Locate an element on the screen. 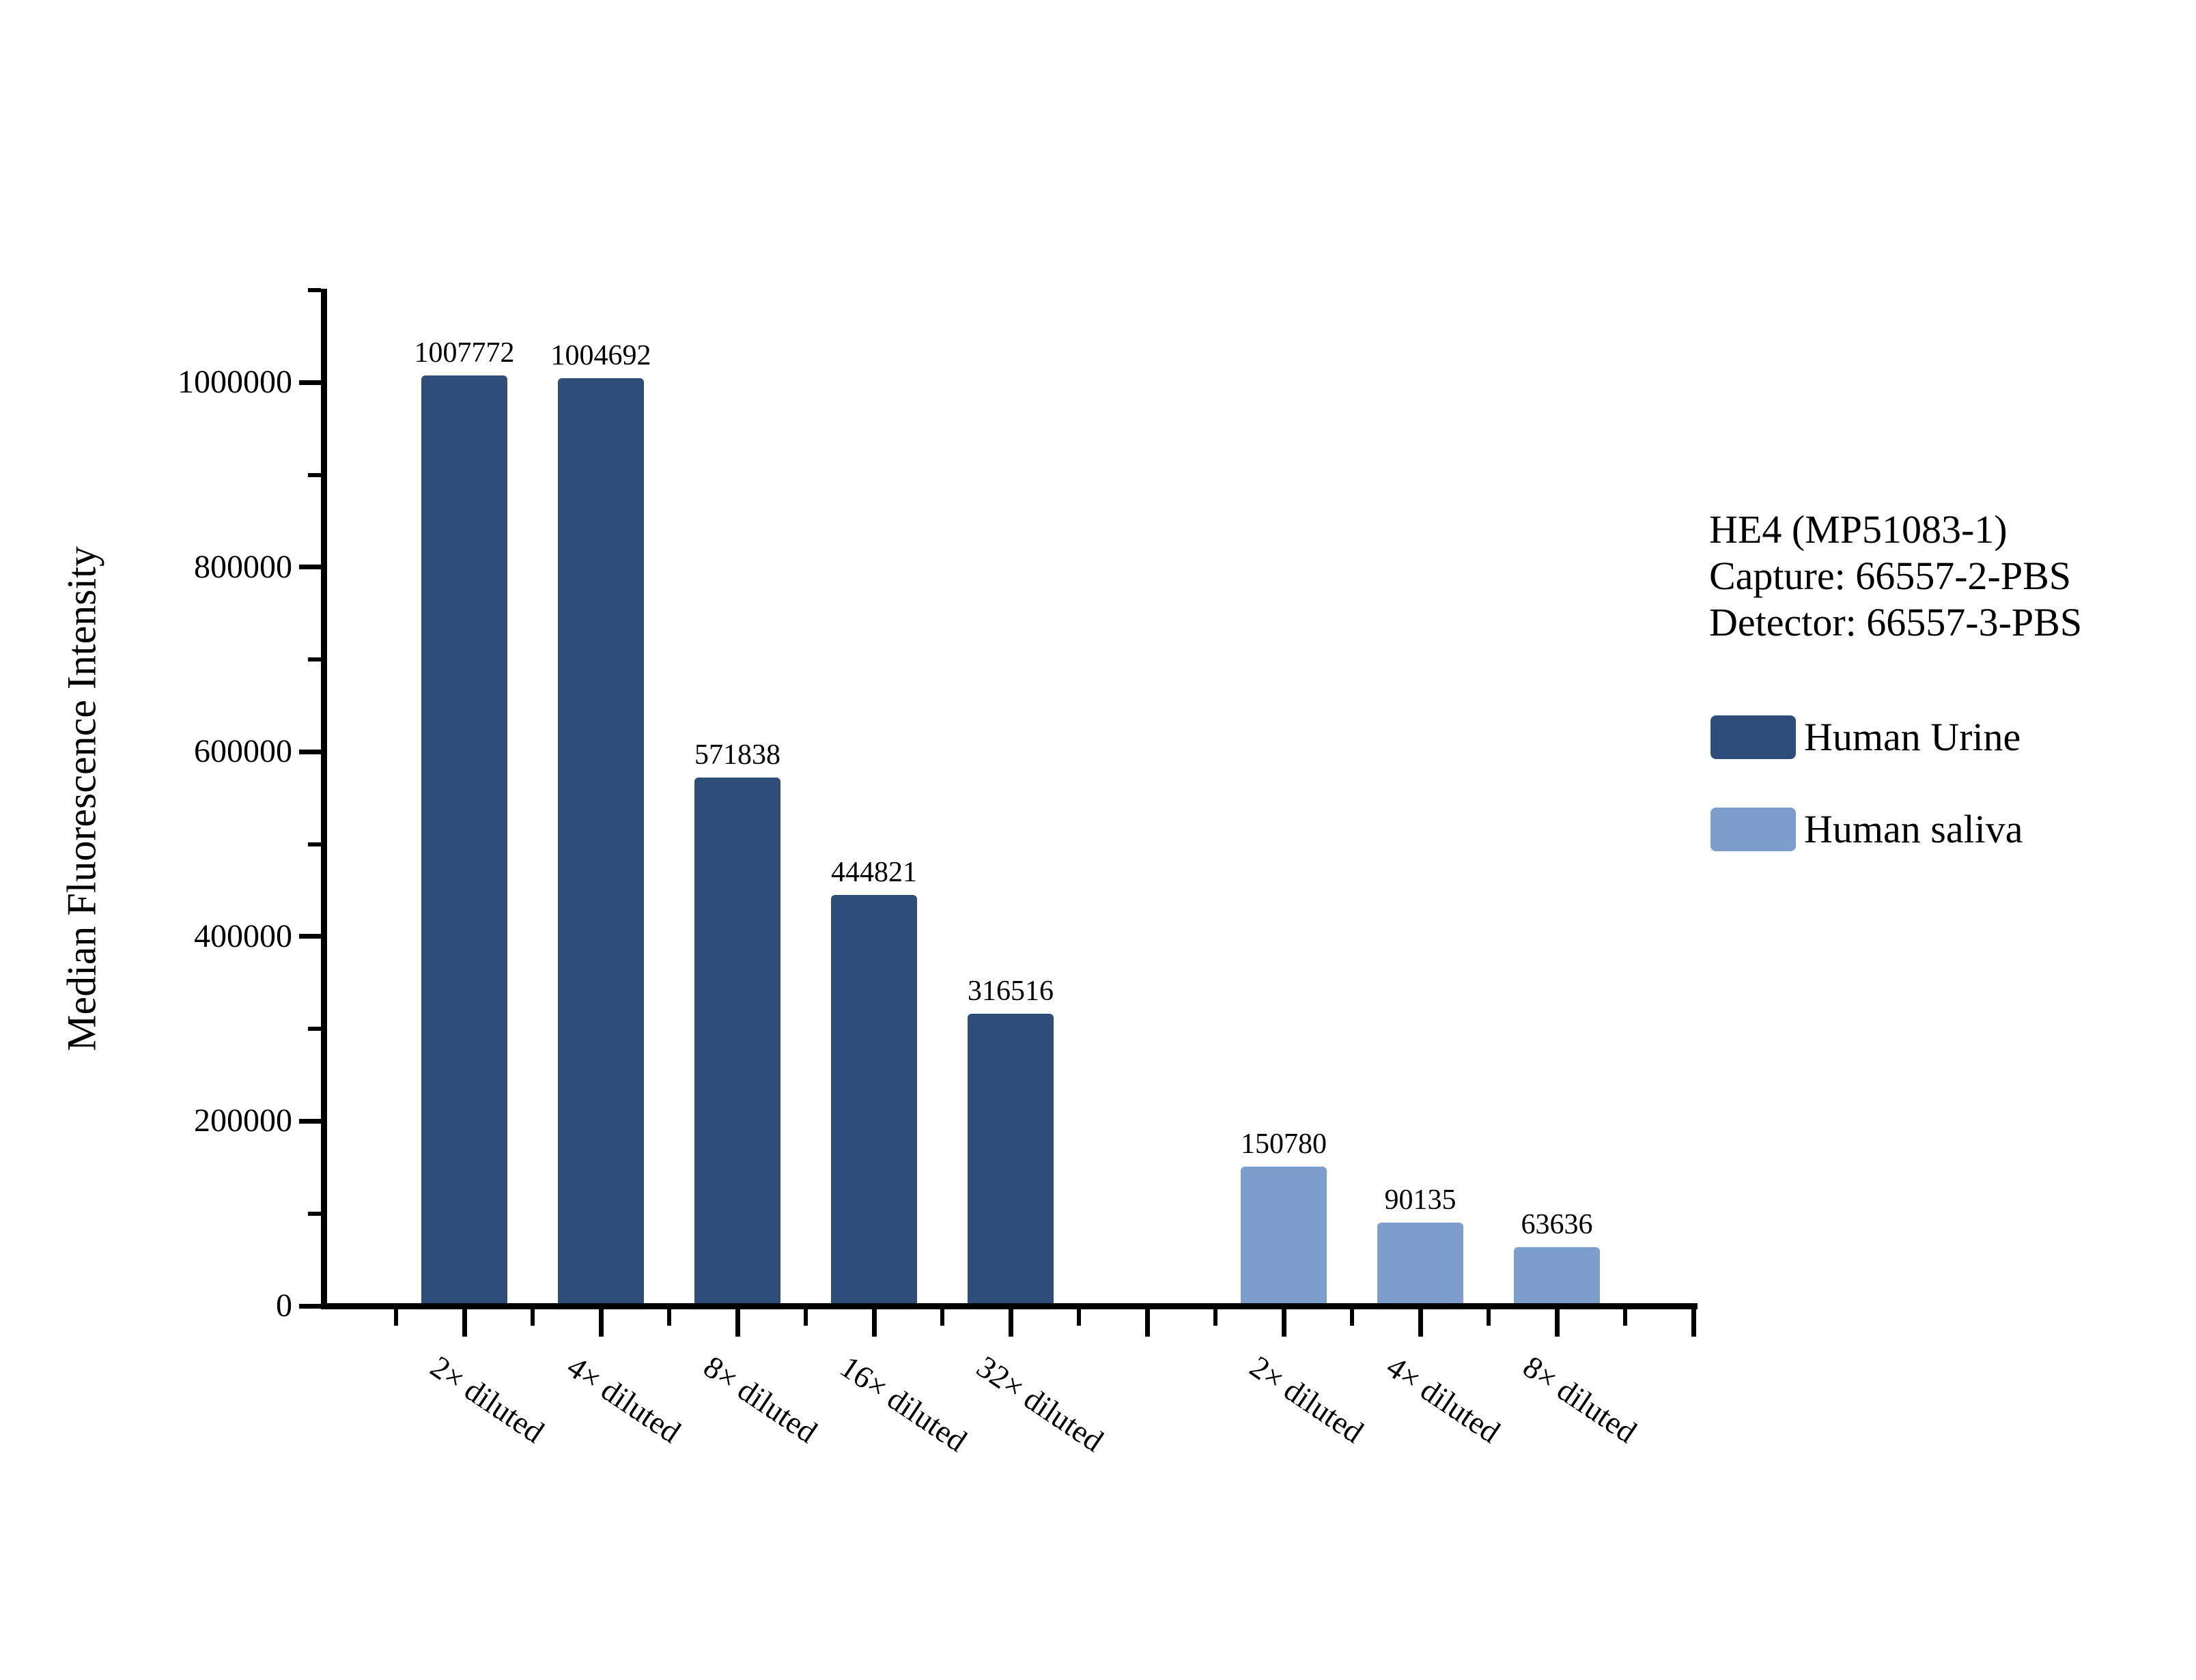 This screenshot has width=2196, height=1680. y-tick-label: 800000 is located at coordinates (243, 566).